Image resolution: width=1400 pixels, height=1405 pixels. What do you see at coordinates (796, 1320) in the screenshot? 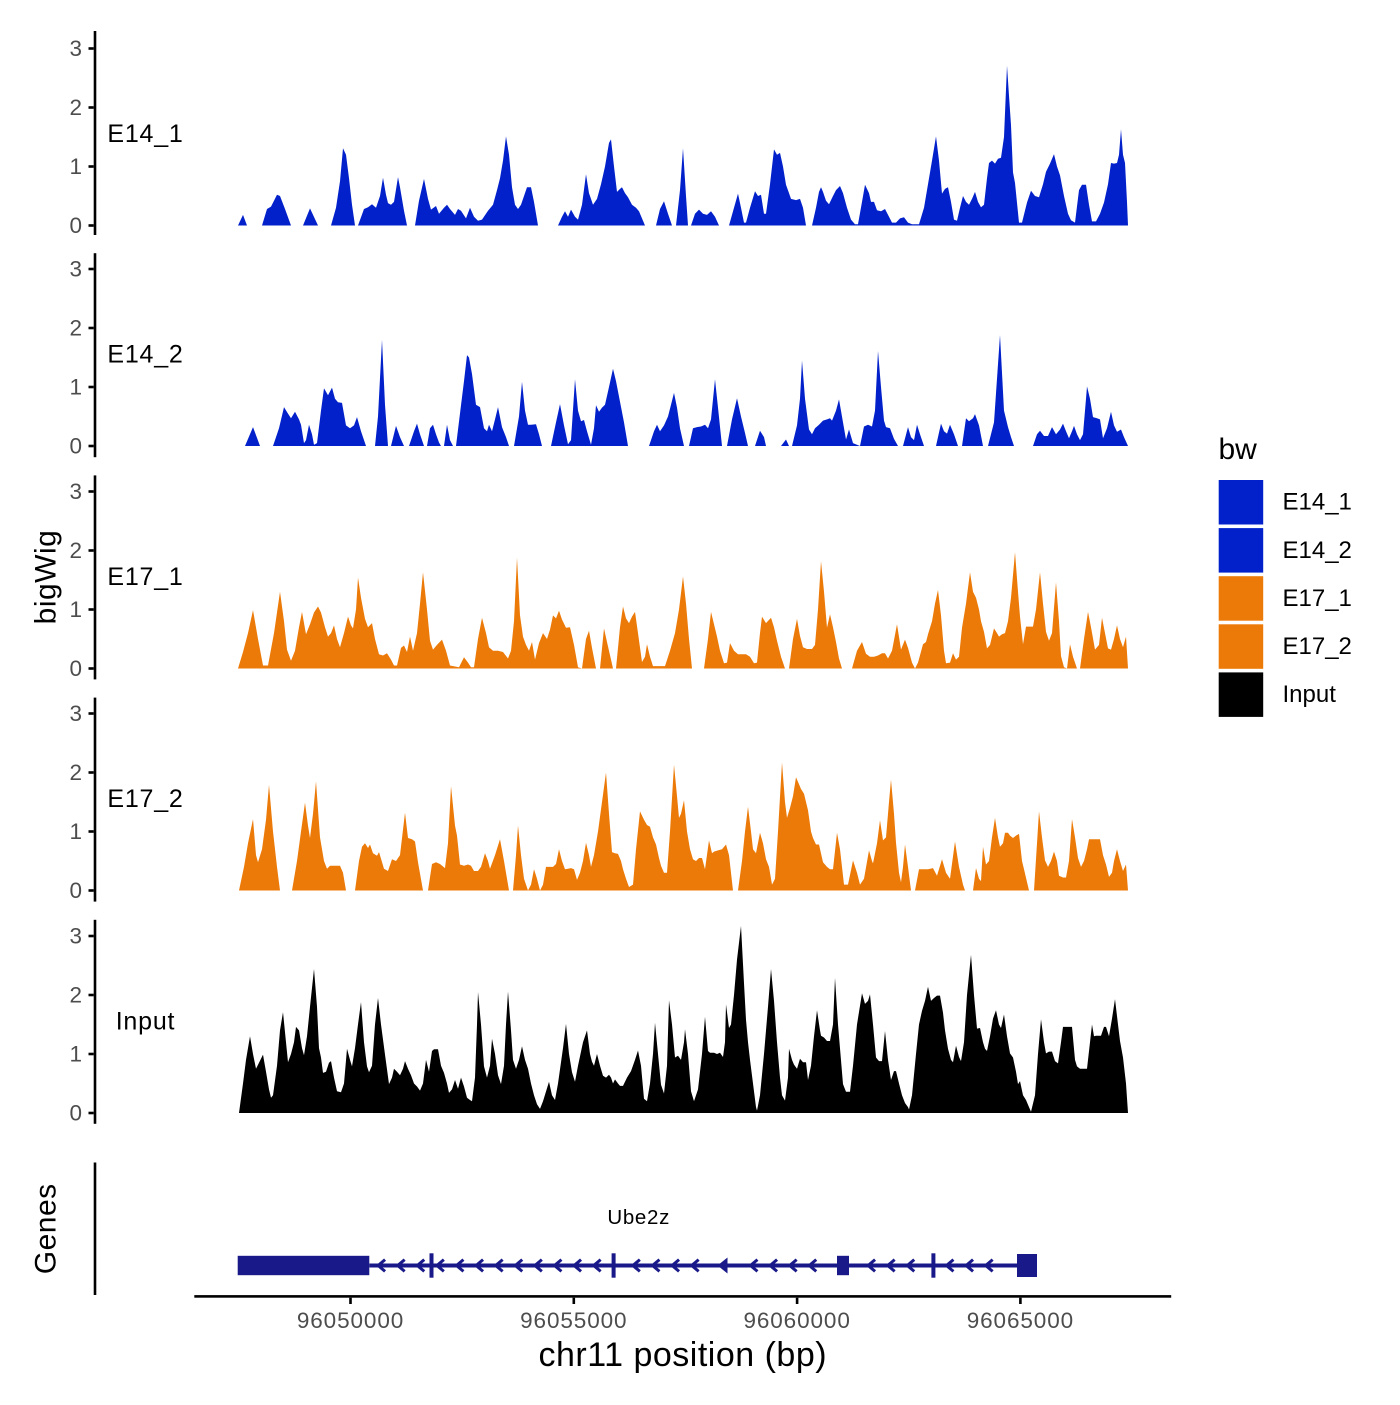
I see `svg-text: 96060000` at bounding box center [796, 1320].